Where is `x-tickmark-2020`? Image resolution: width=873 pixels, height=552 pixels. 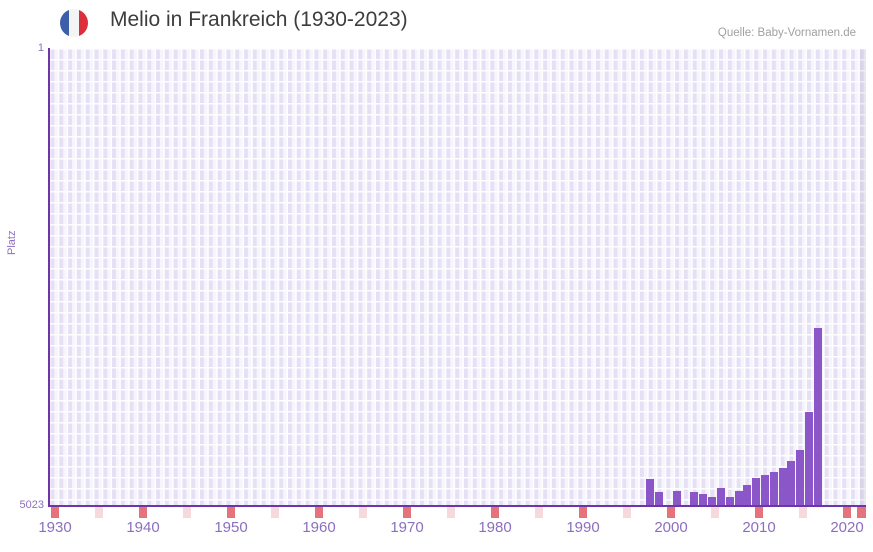 x-tickmark-2020 is located at coordinates (847, 512).